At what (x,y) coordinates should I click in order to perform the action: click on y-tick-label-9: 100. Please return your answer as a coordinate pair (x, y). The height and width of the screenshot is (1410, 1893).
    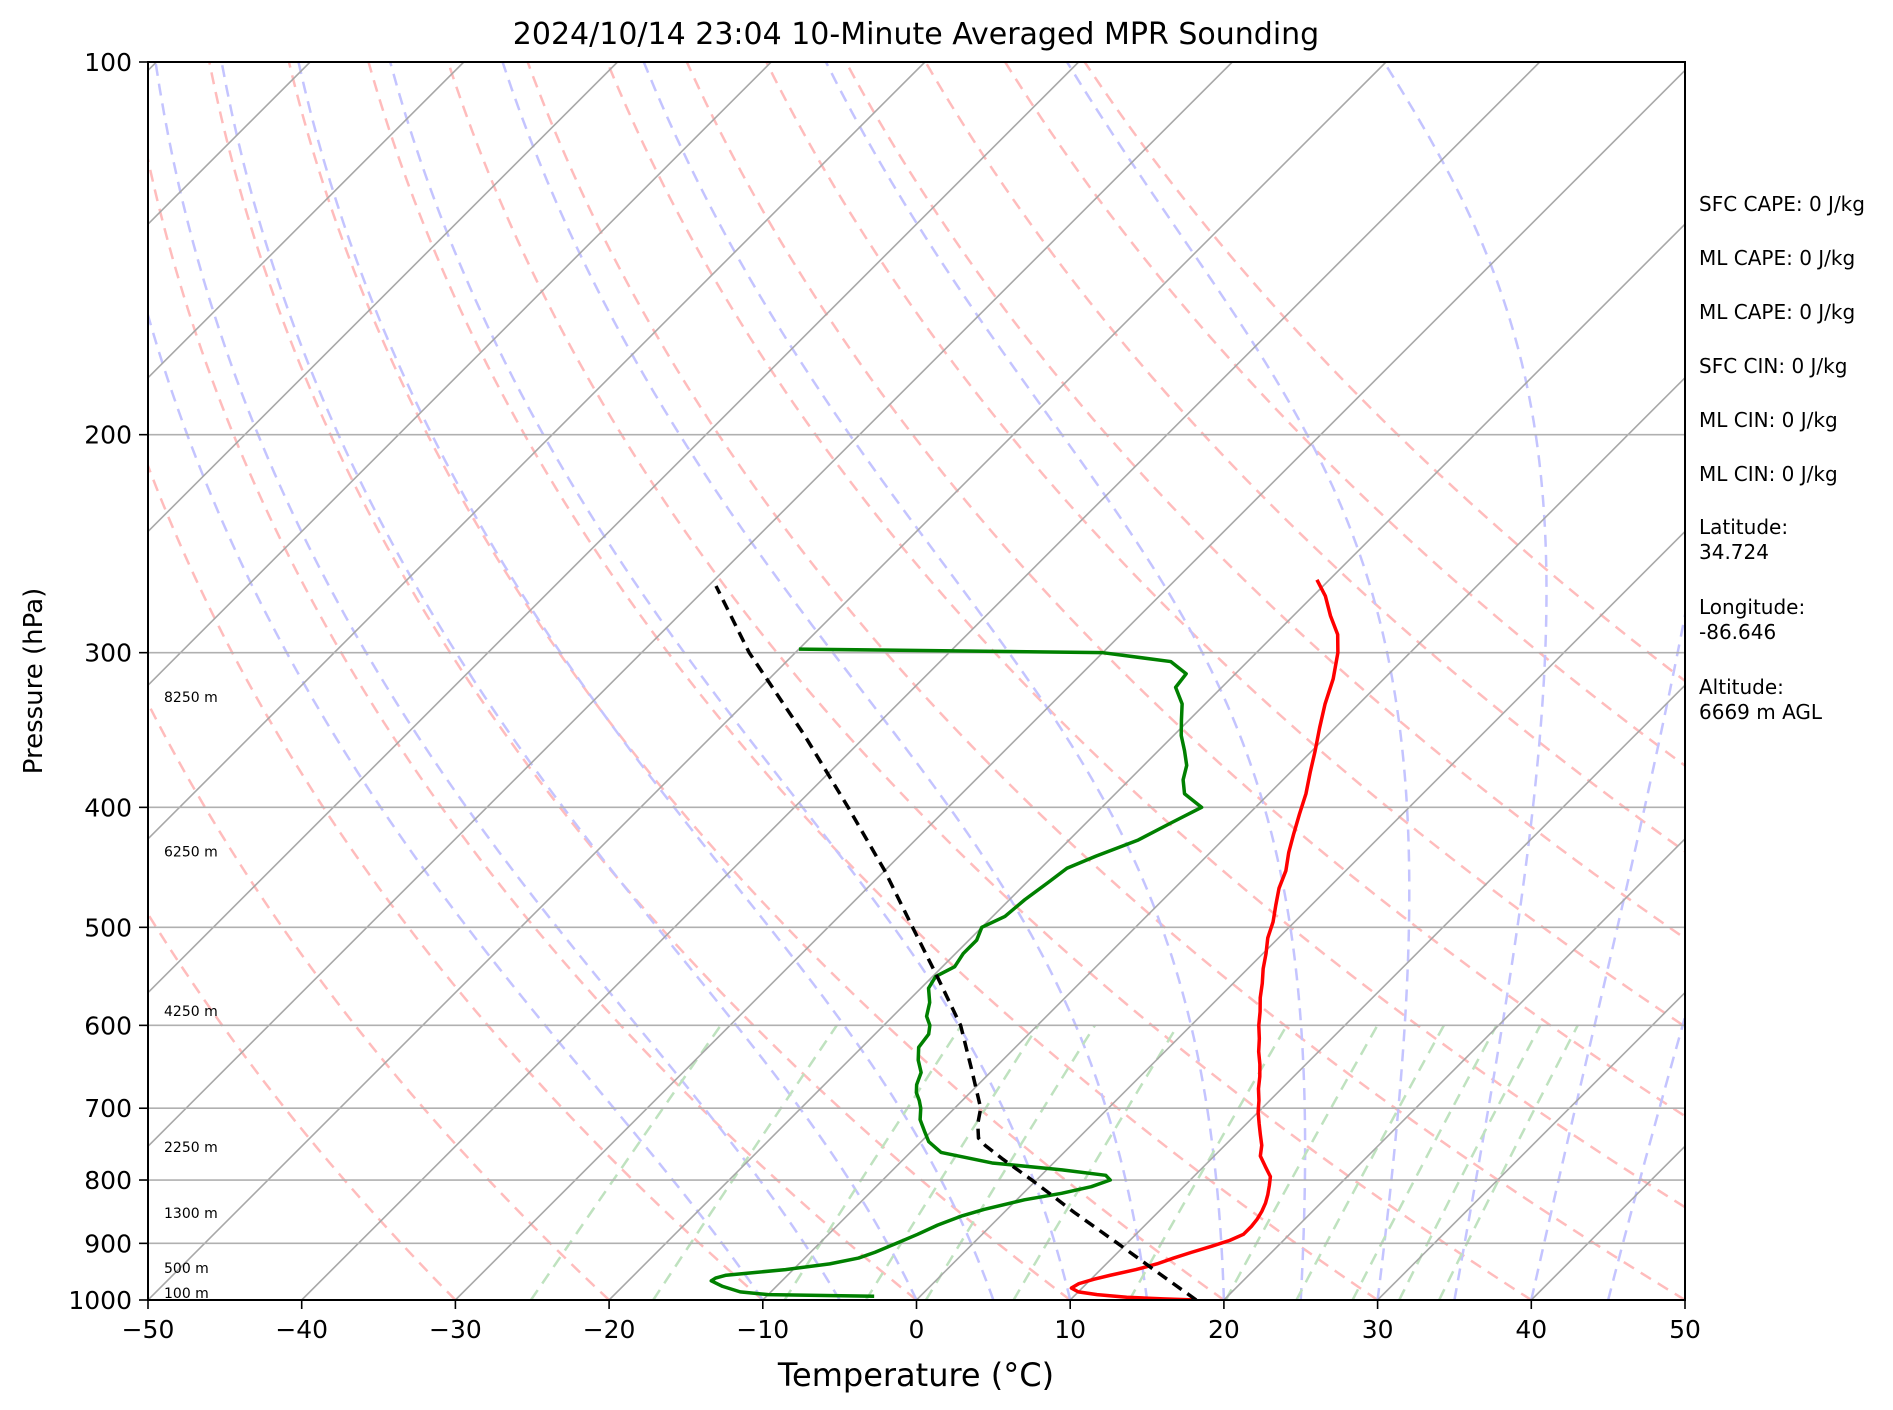
    Looking at the image, I should click on (108, 62).